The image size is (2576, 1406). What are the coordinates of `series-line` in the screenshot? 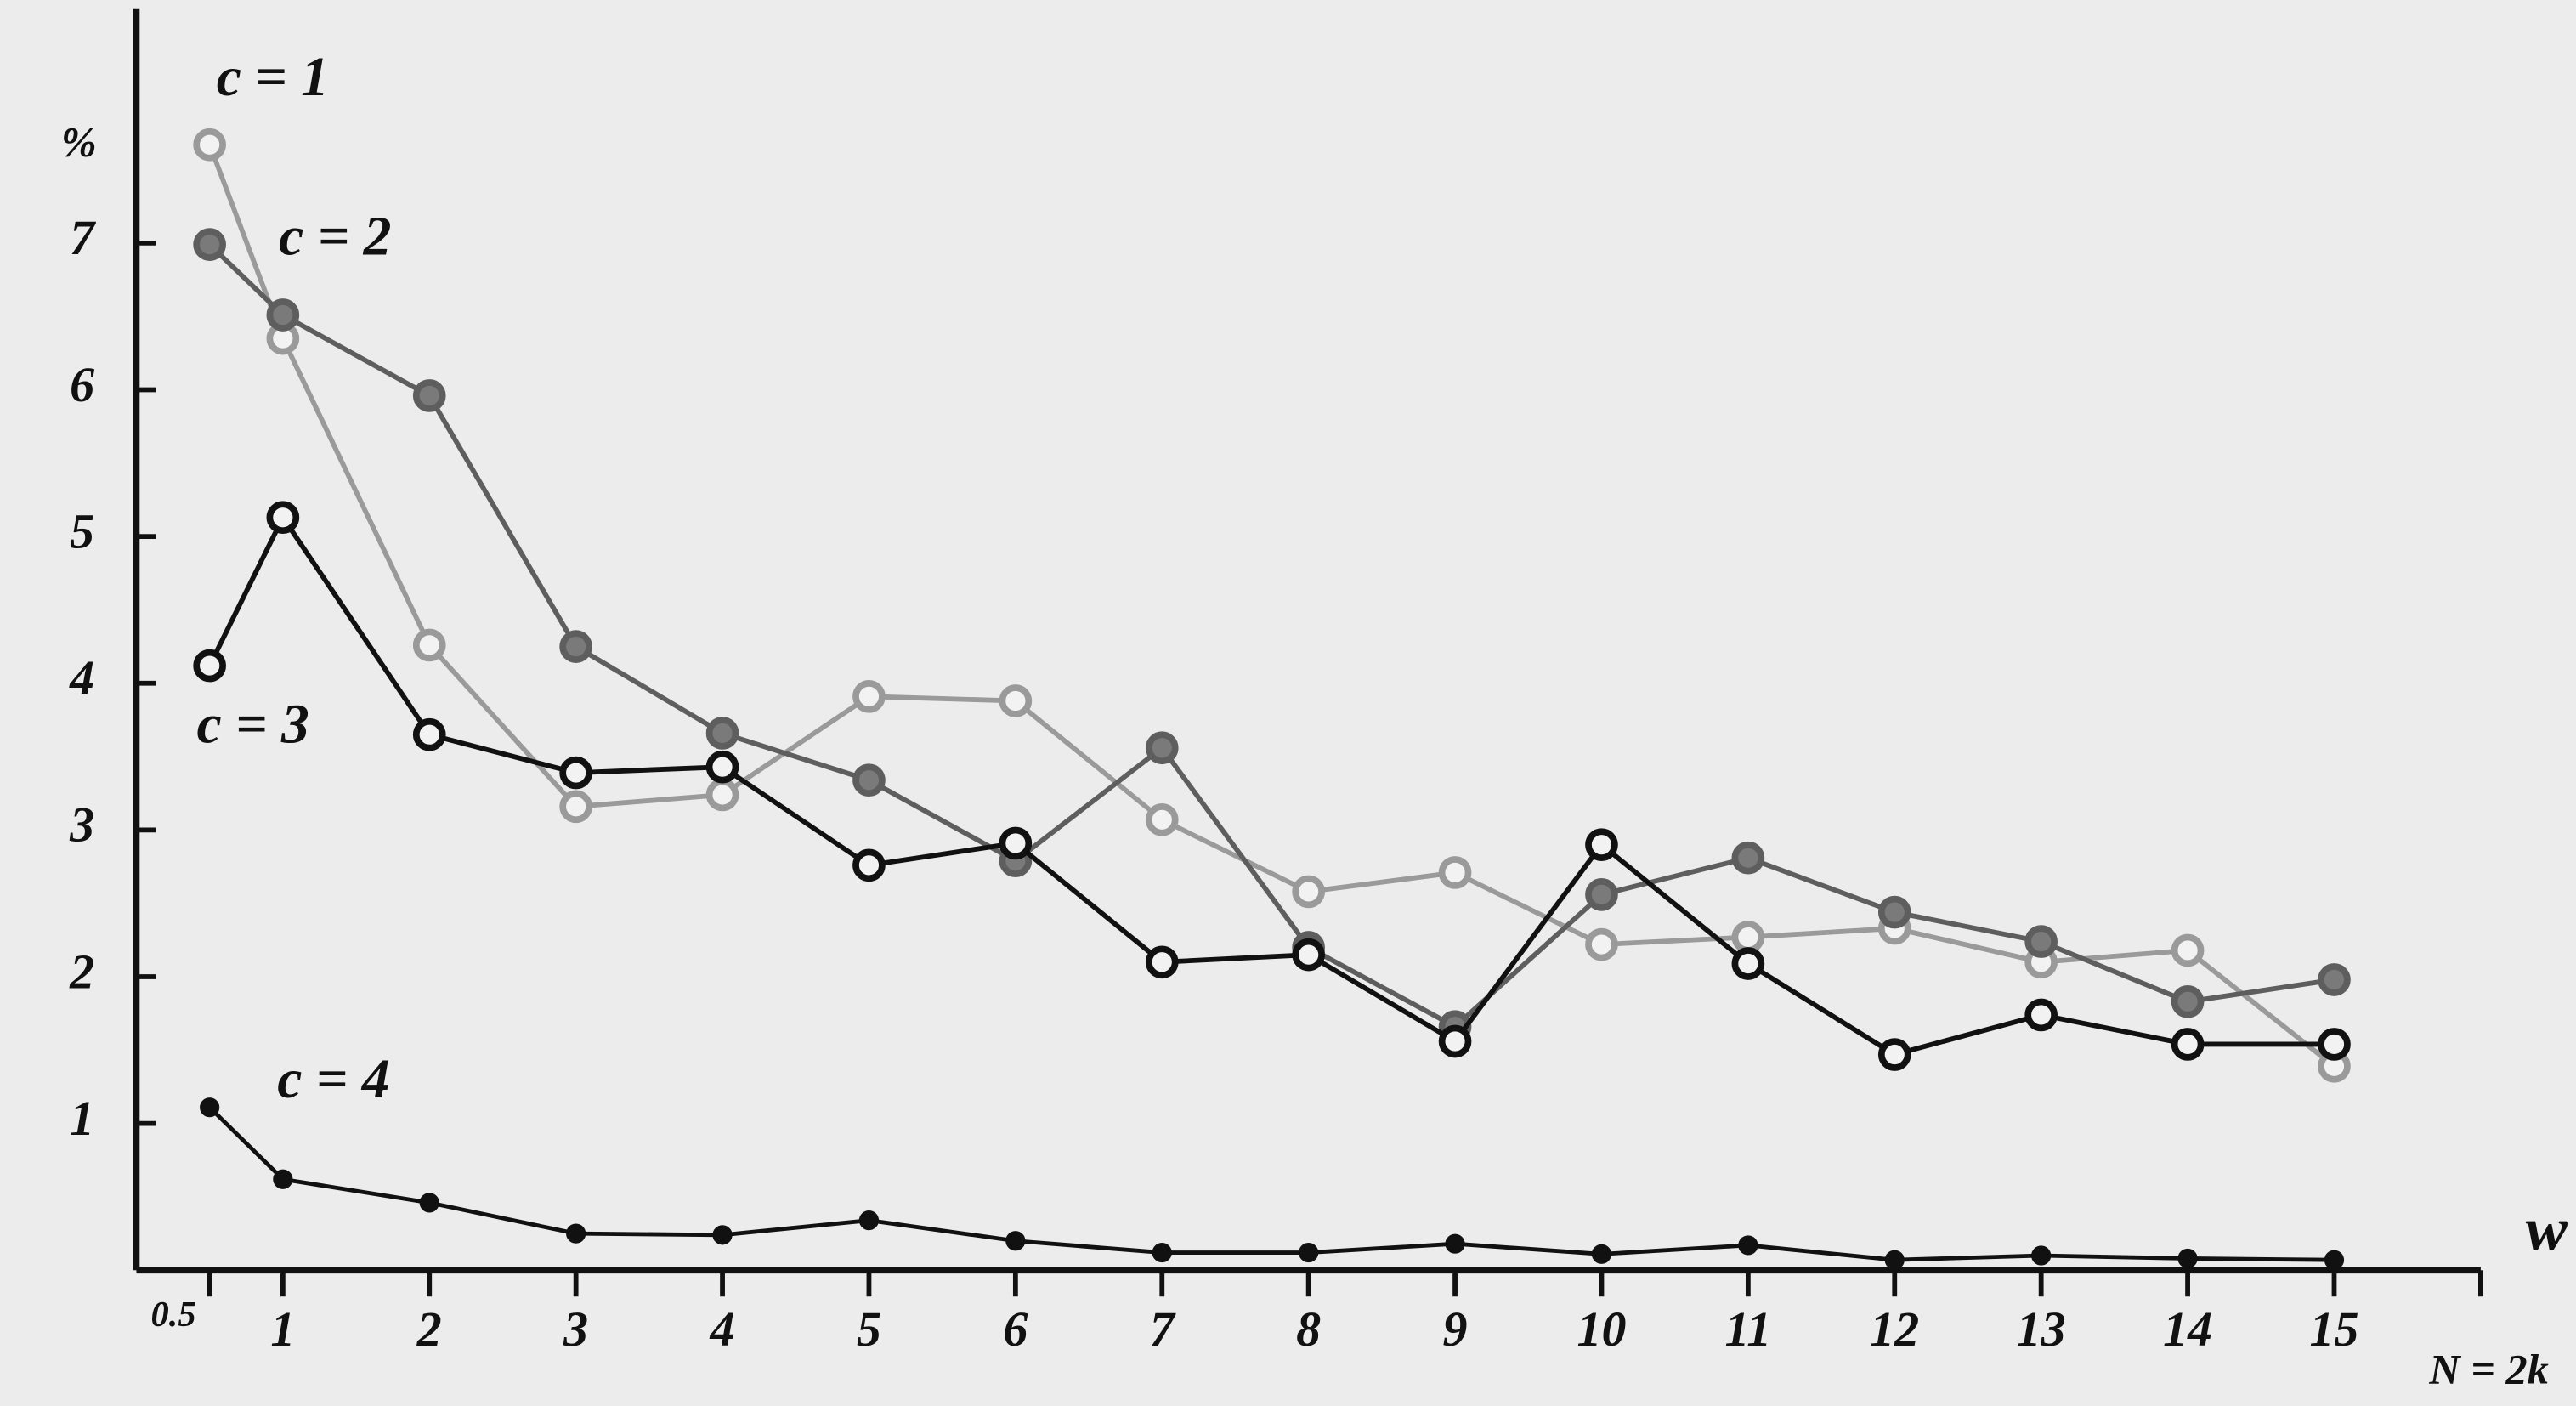 It's located at (1271, 1184).